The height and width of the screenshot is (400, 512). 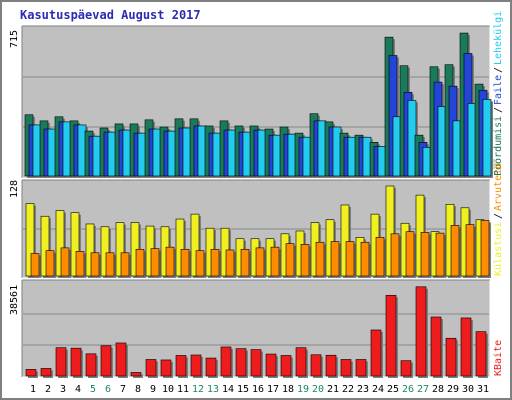 What do you see at coordinates (123, 389) in the screenshot?
I see `x-tick-label-7: 7` at bounding box center [123, 389].